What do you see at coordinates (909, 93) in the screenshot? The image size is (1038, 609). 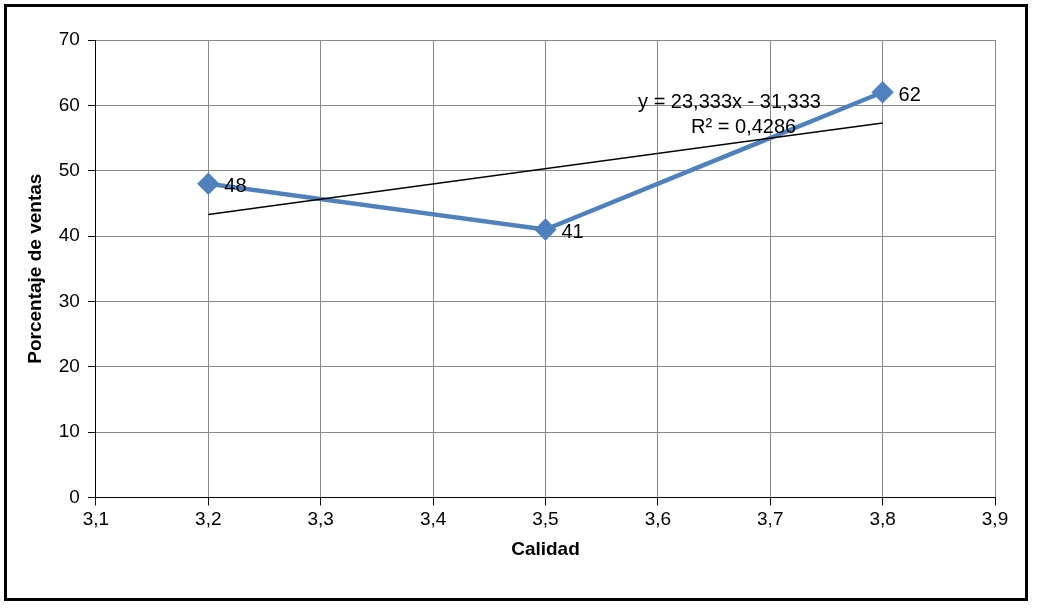 I see `data-label: 62` at bounding box center [909, 93].